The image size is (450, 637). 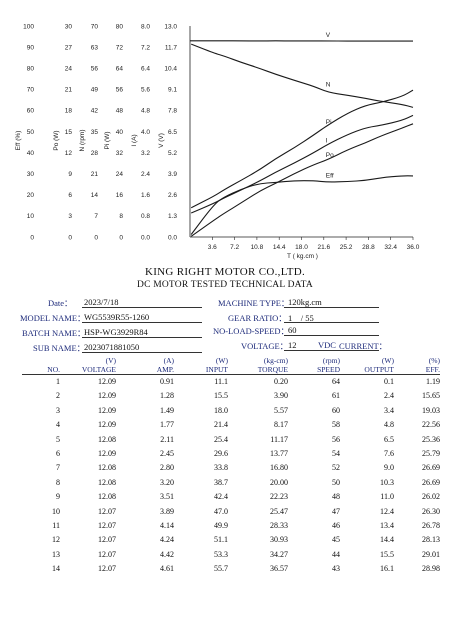 What do you see at coordinates (305, 302) in the screenshot?
I see `machine-value: 120kg.cm` at bounding box center [305, 302].